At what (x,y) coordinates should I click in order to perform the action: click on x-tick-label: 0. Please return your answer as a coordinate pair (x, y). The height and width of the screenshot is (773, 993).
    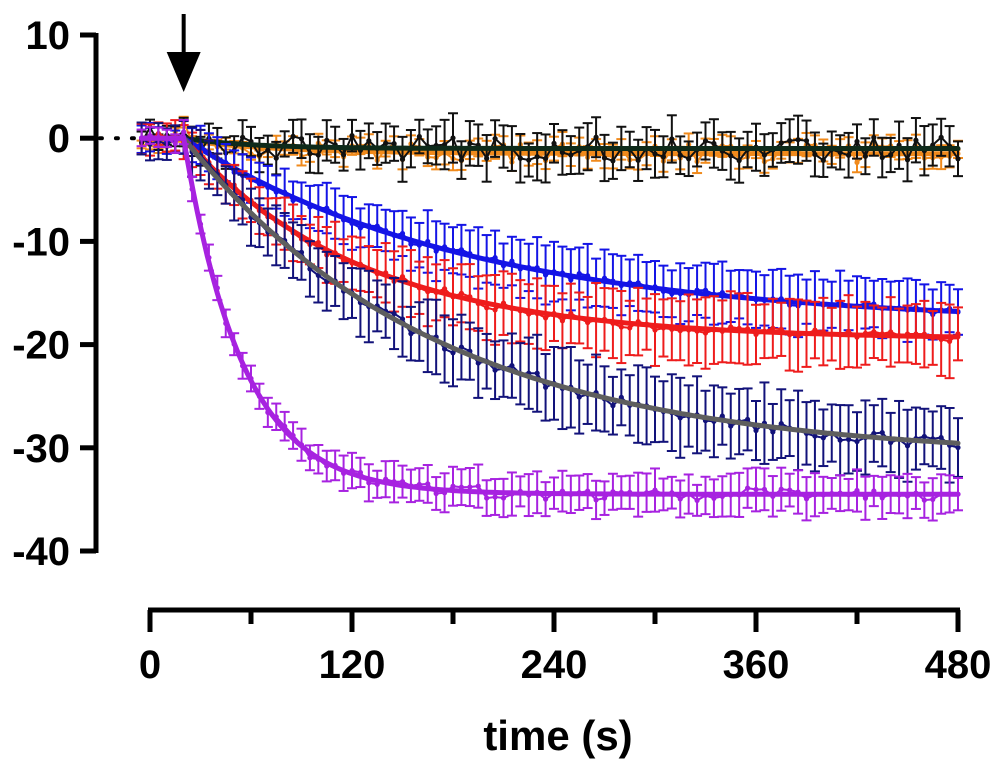
    Looking at the image, I should click on (150, 665).